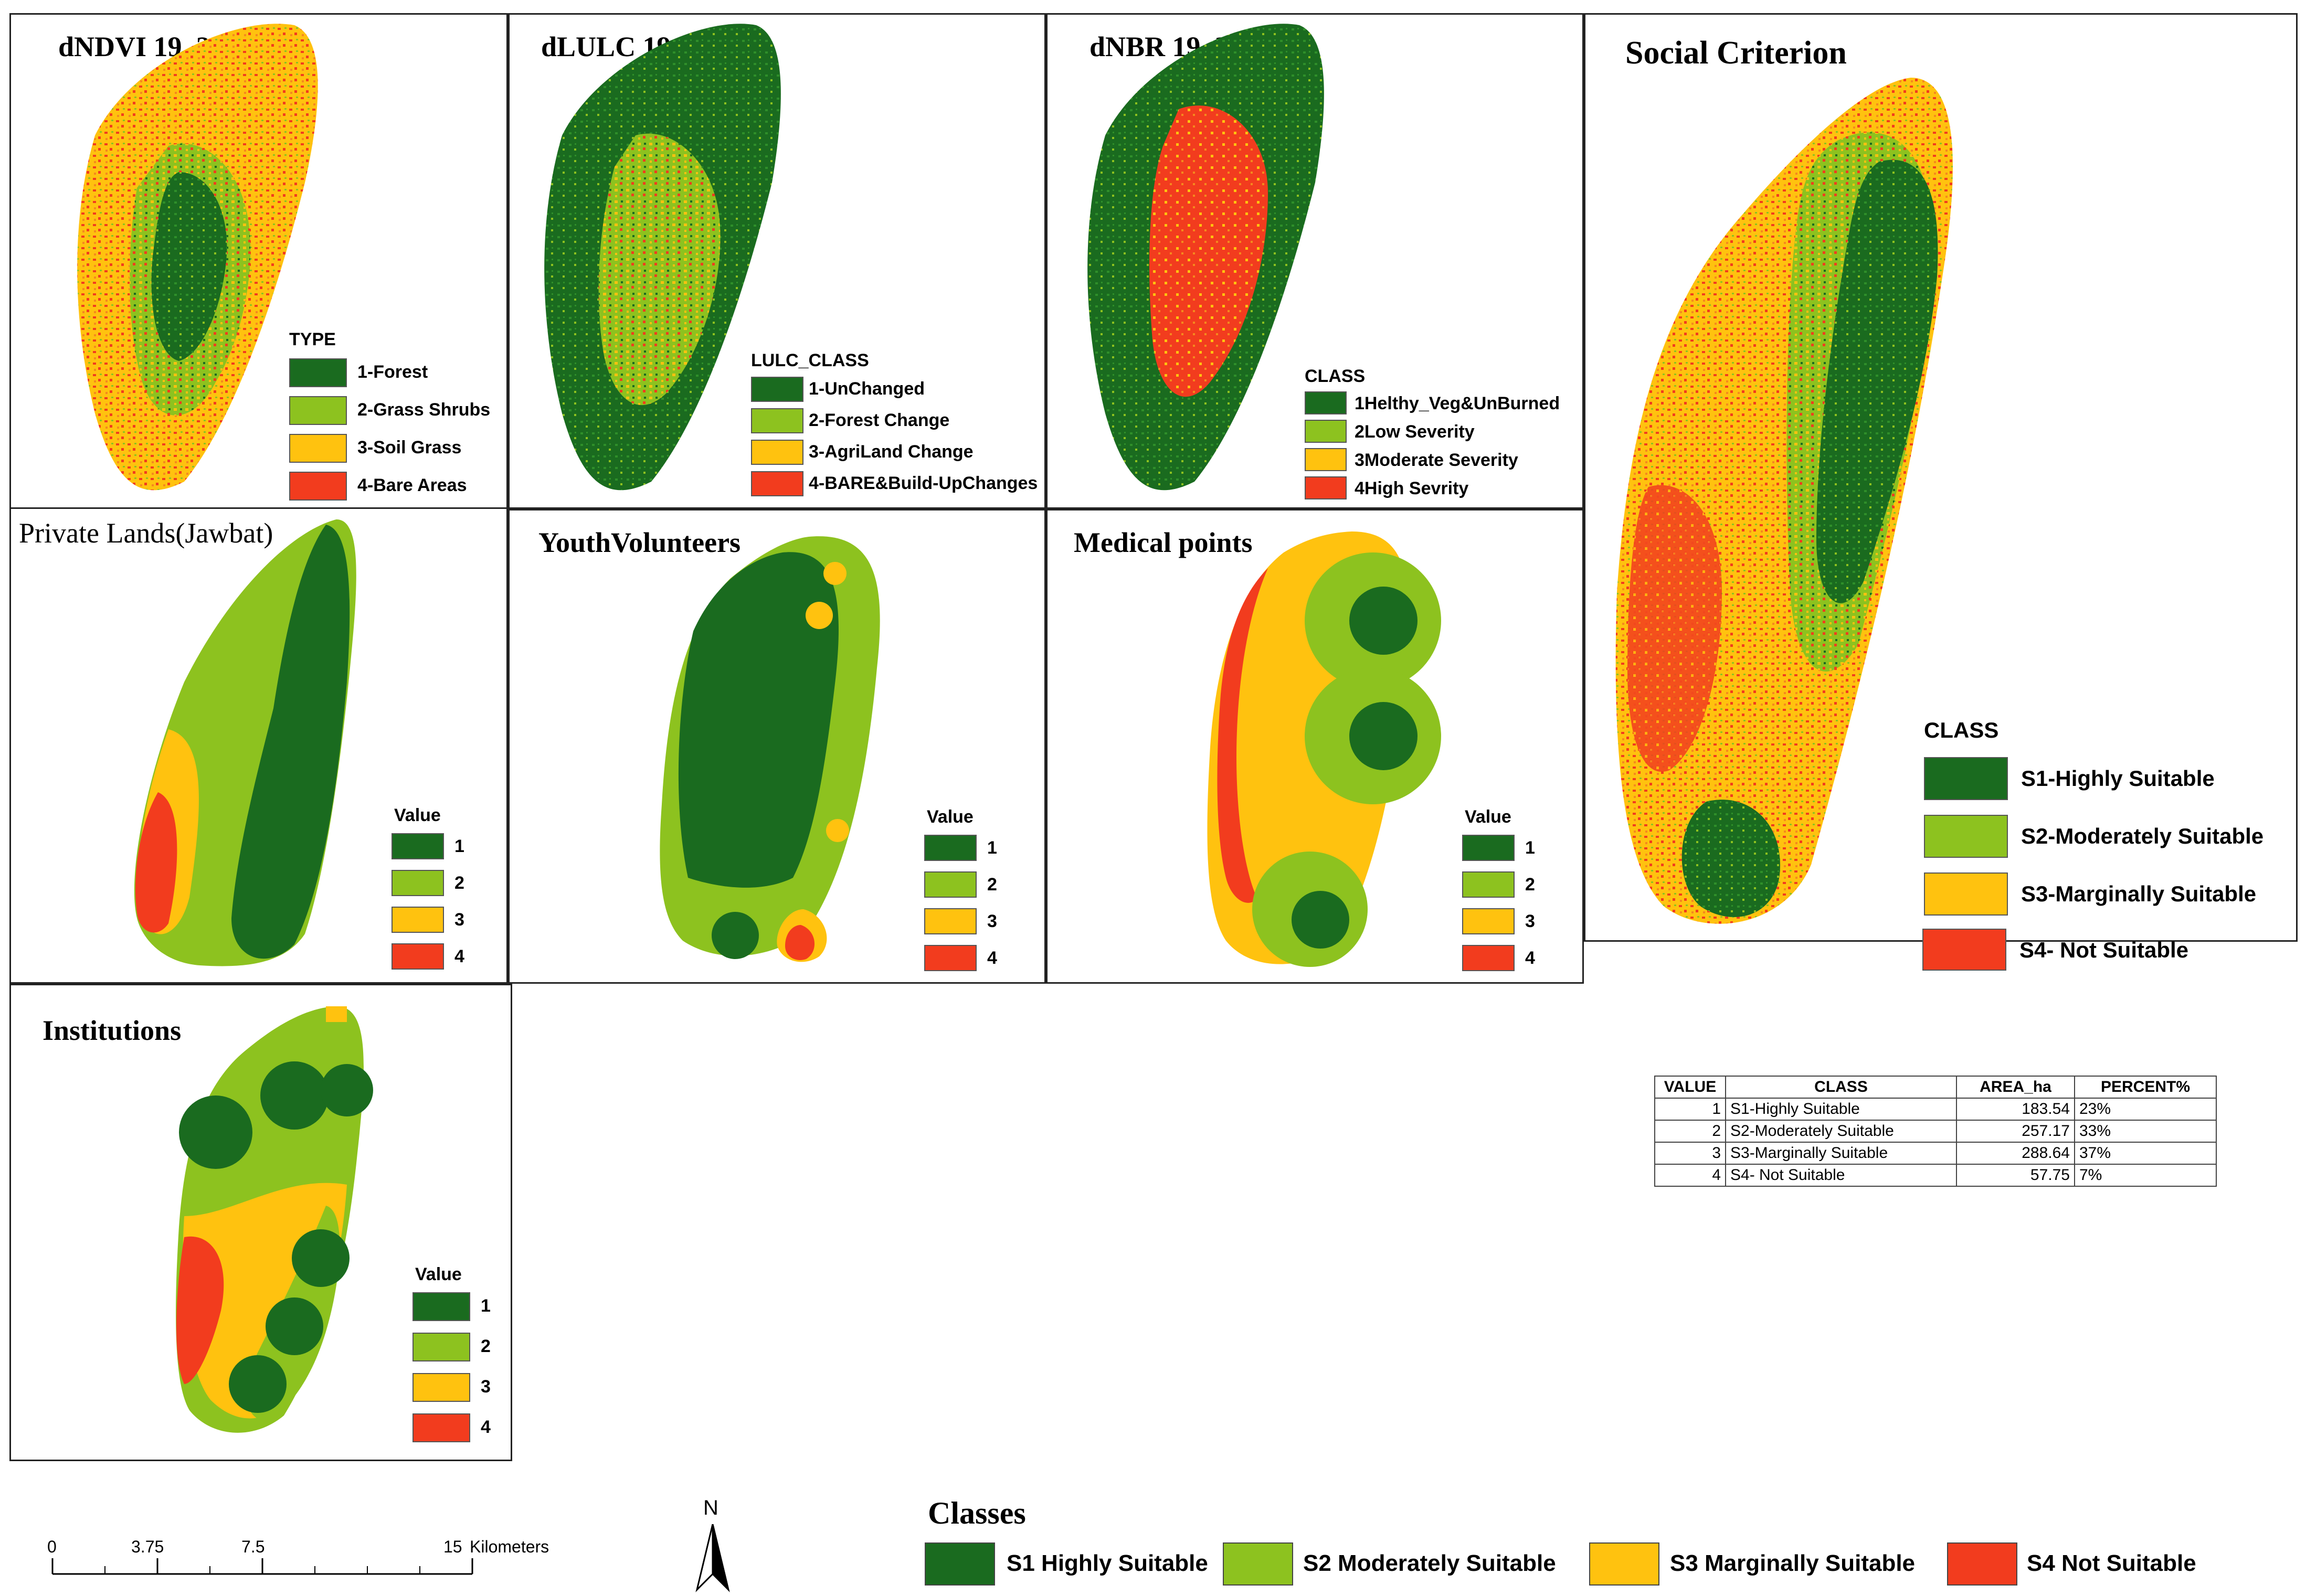 Image resolution: width=2306 pixels, height=1596 pixels. Describe the element at coordinates (262, 1566) in the screenshot. I see `scale-bar` at that location.